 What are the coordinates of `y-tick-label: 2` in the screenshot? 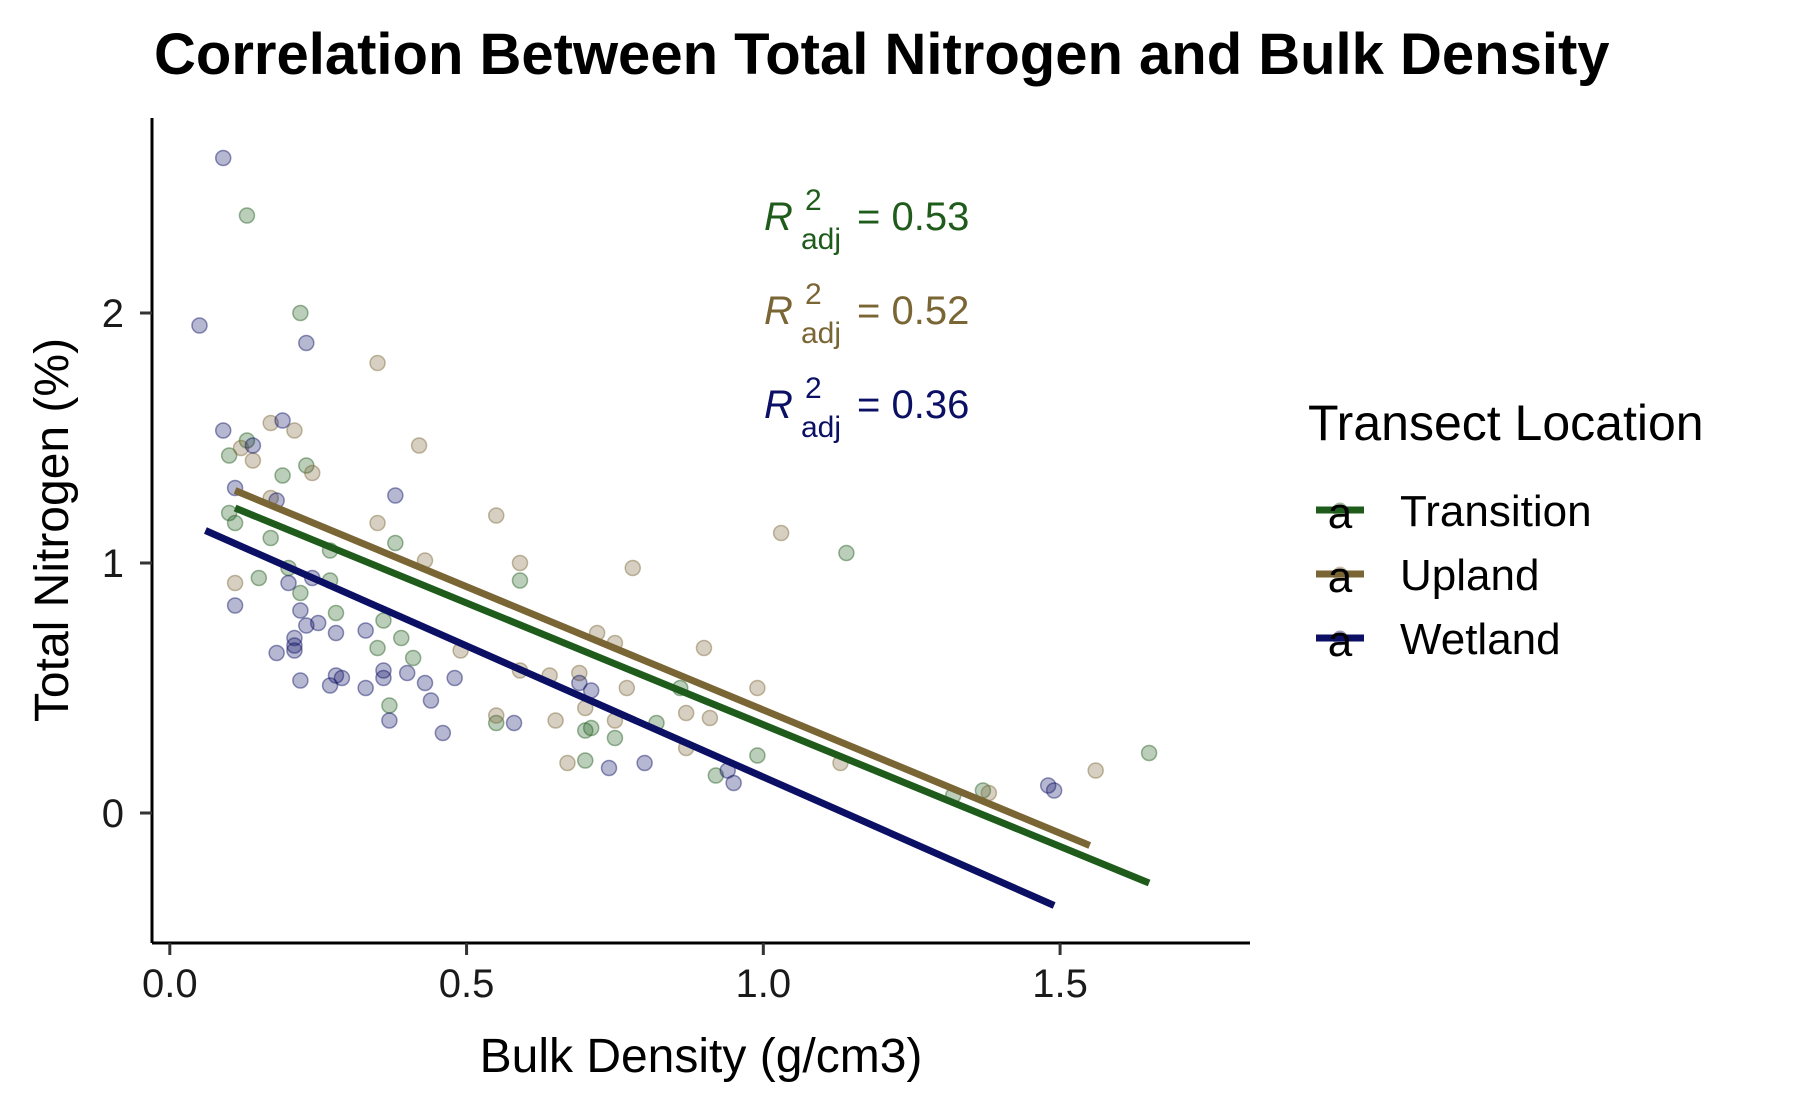 It's located at (113, 314).